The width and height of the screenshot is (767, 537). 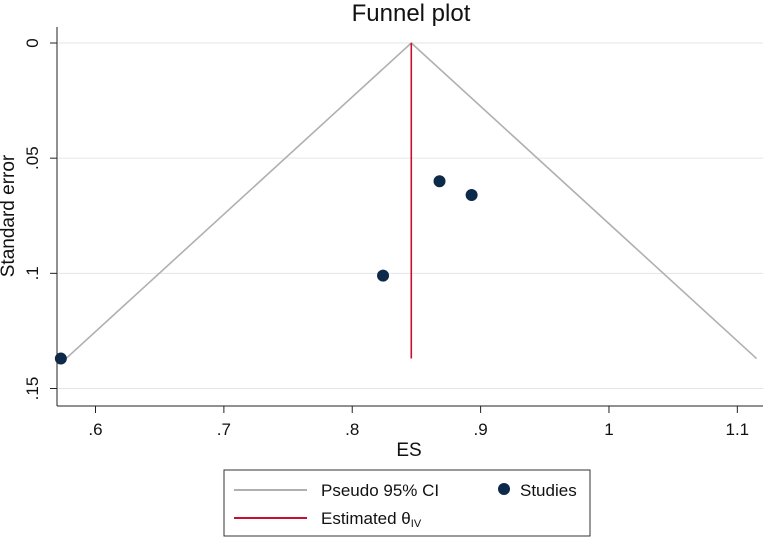 What do you see at coordinates (738, 429) in the screenshot?
I see `x-tick-label: 1.1` at bounding box center [738, 429].